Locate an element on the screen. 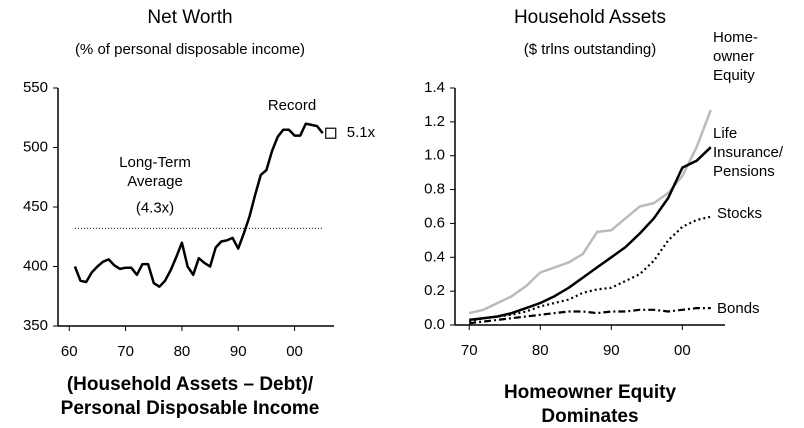 Image resolution: width=804 pixels, height=428 pixels. chart-title: Household Assets is located at coordinates (590, 17).